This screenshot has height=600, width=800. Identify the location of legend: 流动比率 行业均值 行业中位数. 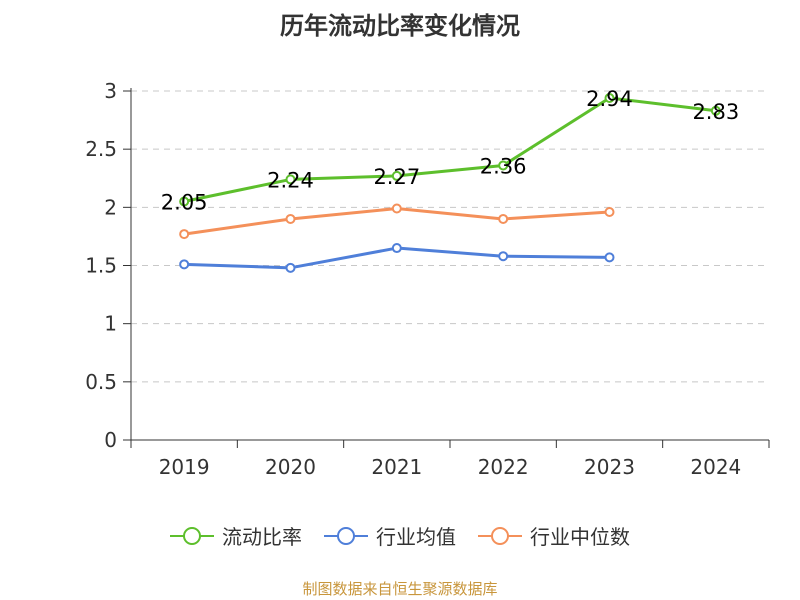
(400, 535).